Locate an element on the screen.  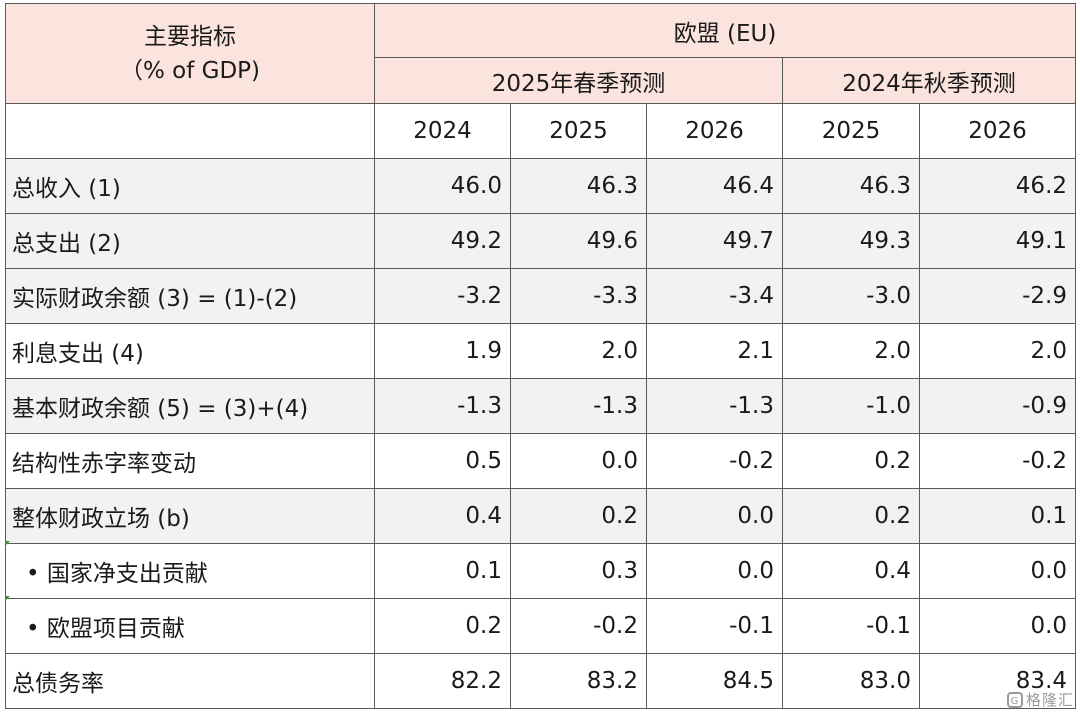
header-row-years: 2024 2025 2026 2025 2026 is located at coordinates (541, 131).